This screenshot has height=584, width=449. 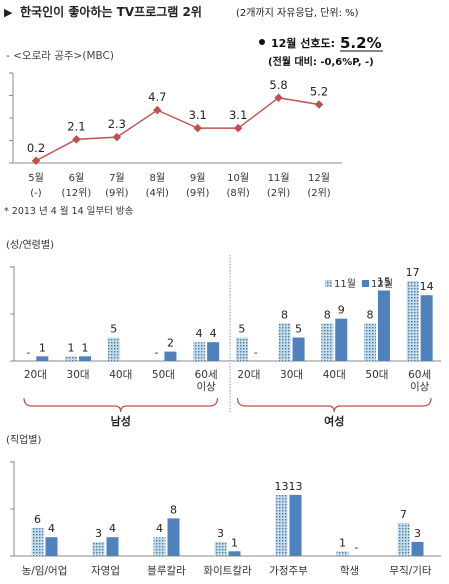 What do you see at coordinates (278, 85) in the screenshot?
I see `line-data-label: 5.8` at bounding box center [278, 85].